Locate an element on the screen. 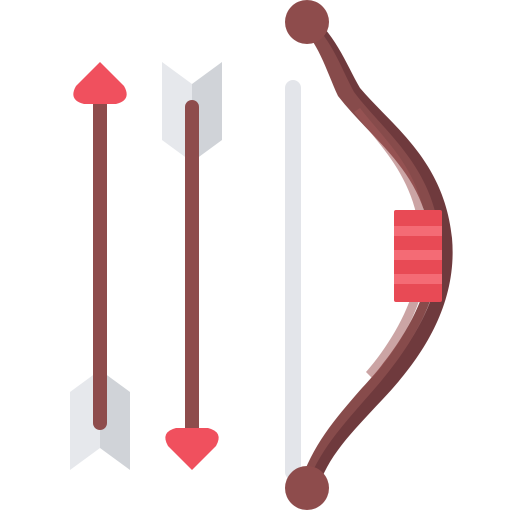  bow-string is located at coordinates (293, 280).